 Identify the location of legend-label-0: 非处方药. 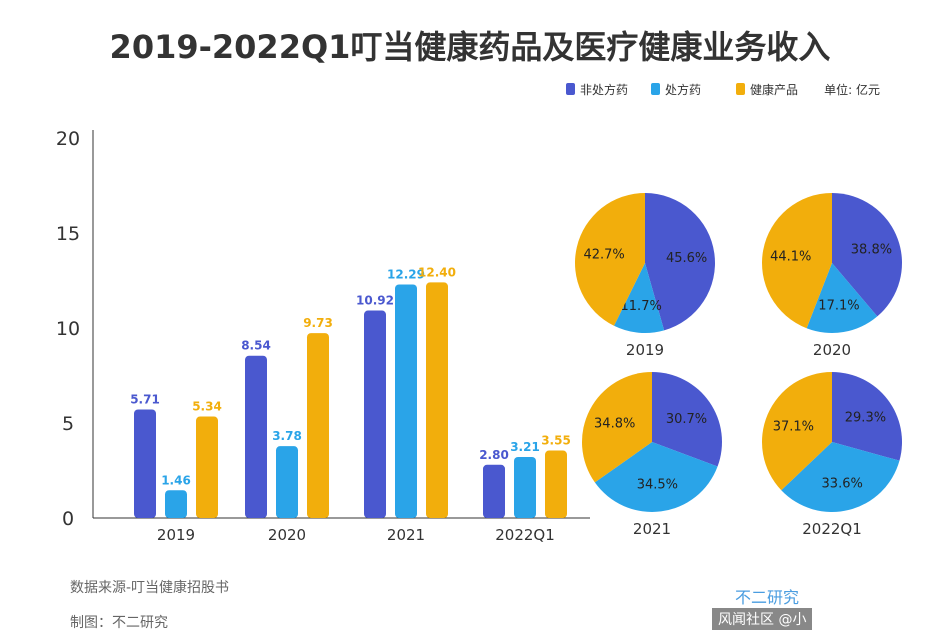
(604, 89).